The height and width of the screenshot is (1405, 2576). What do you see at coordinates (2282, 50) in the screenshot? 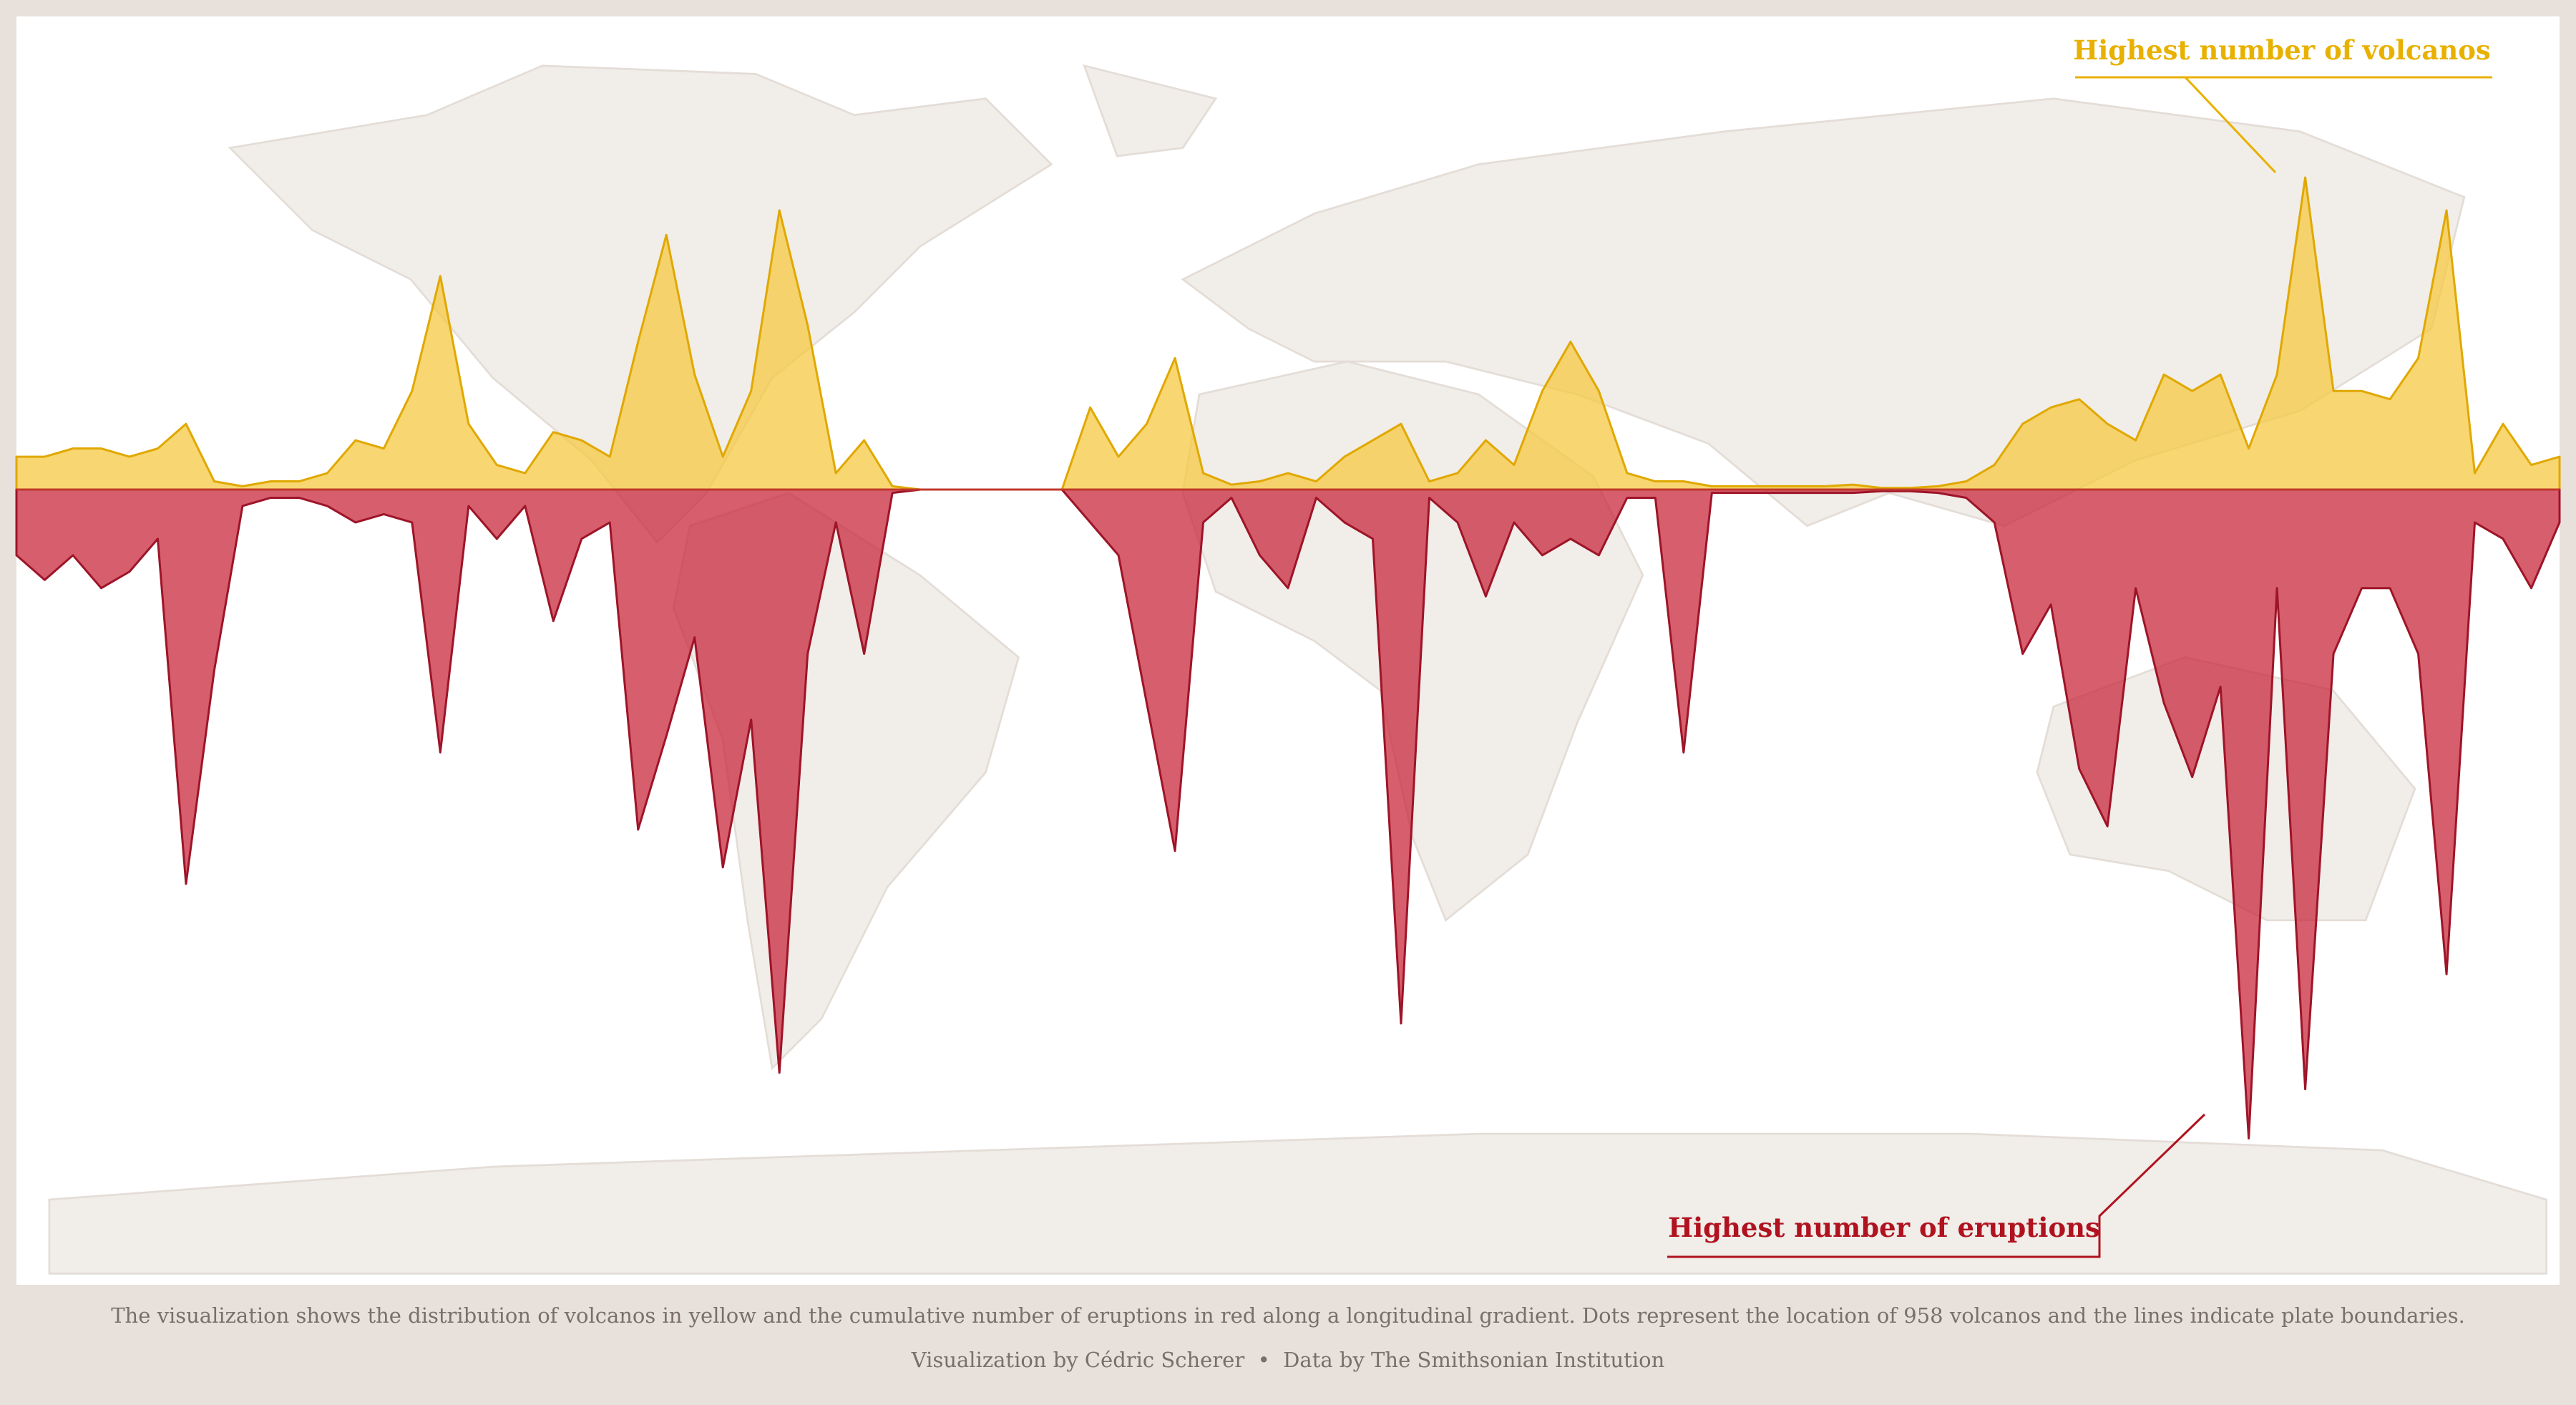
I see `volcano-annotation: Highest number of volcanos` at bounding box center [2282, 50].